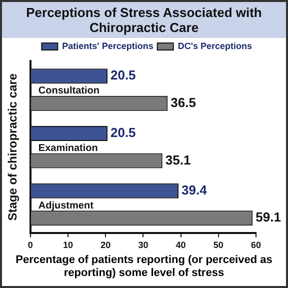 Image resolution: width=288 pixels, height=288 pixels. I want to click on data-label: 39.4, so click(195, 190).